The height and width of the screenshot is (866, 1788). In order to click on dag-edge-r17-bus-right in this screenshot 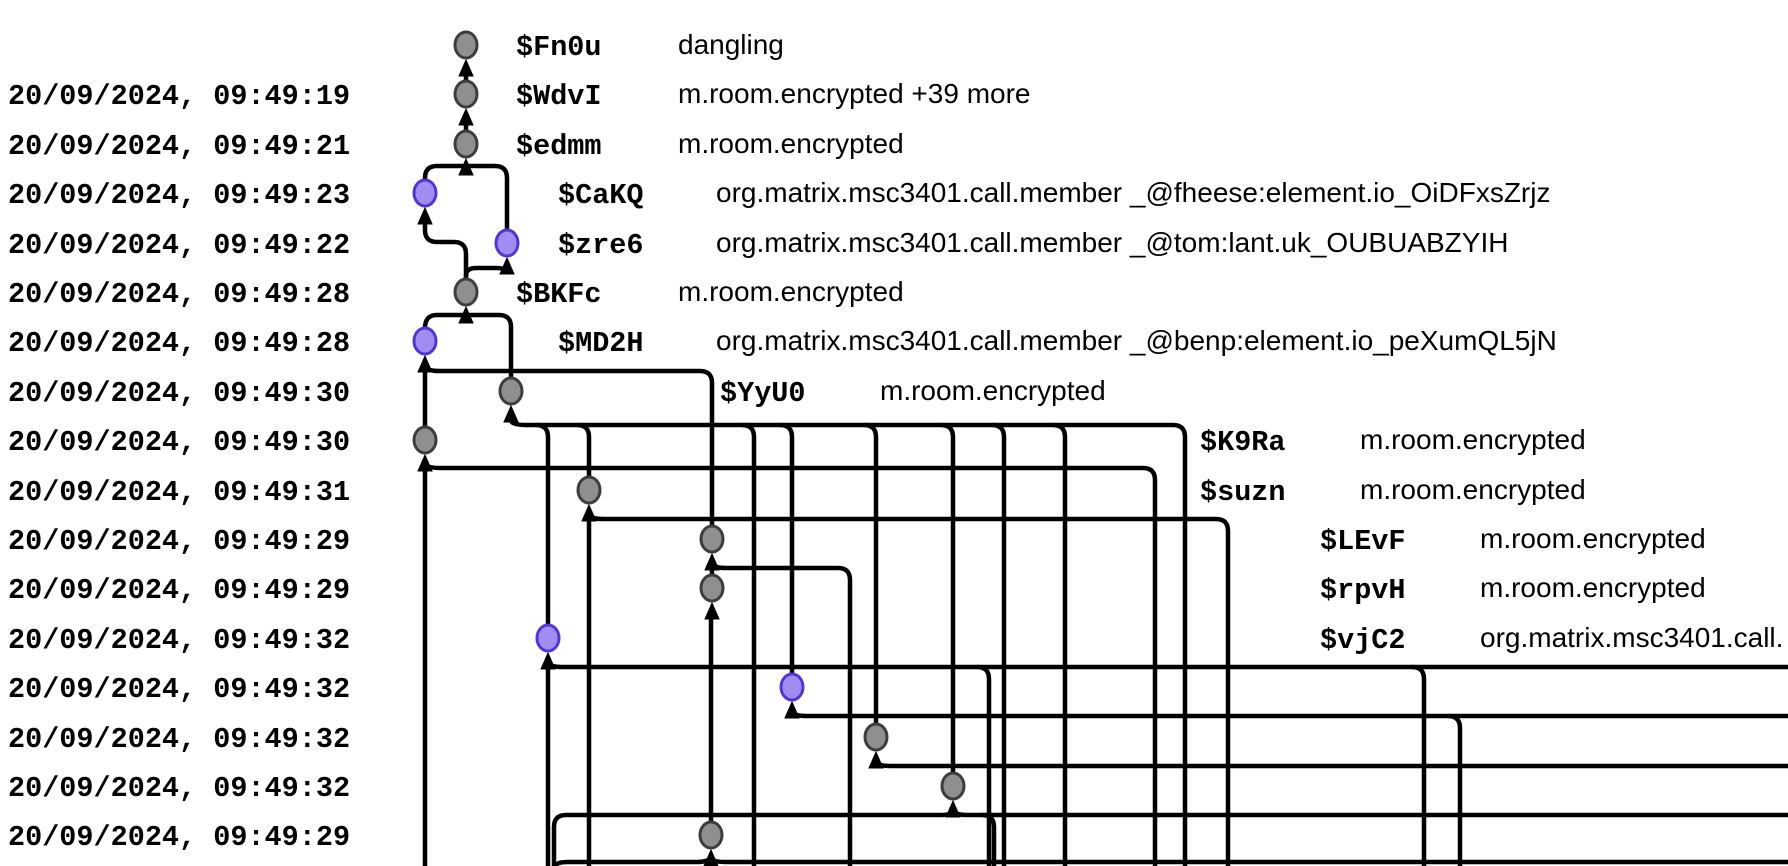, I will do `click(1248, 860)`.